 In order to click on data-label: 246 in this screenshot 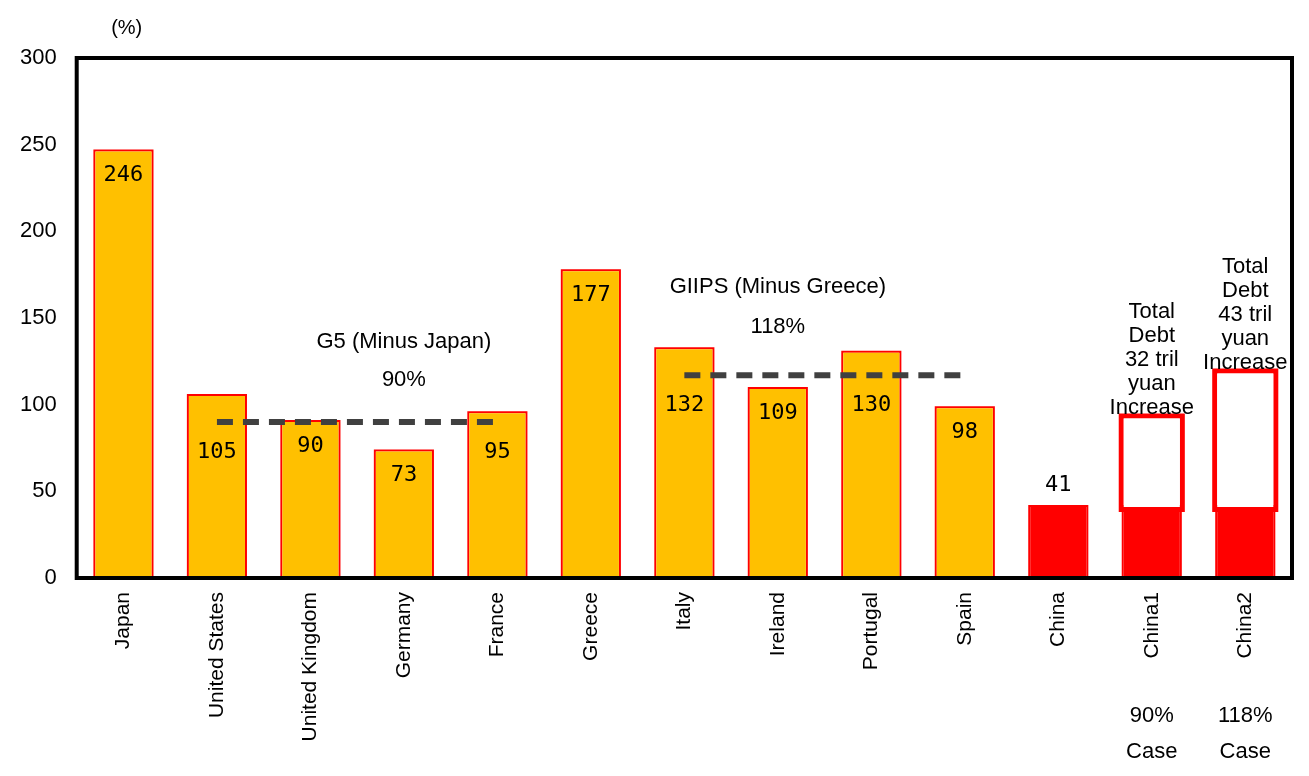, I will do `click(123, 174)`.